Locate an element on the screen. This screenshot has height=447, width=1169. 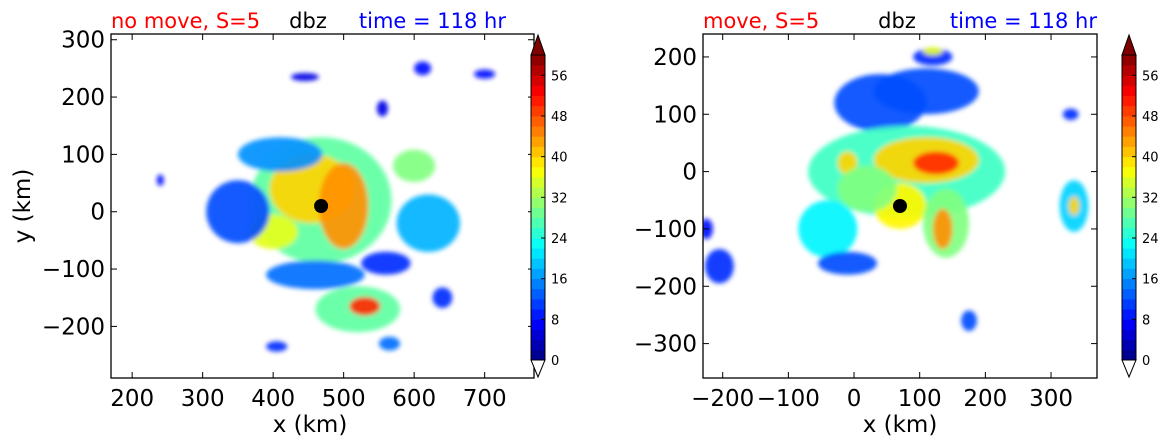
panel-1-title-left: no move, S=5 is located at coordinates (185, 21).